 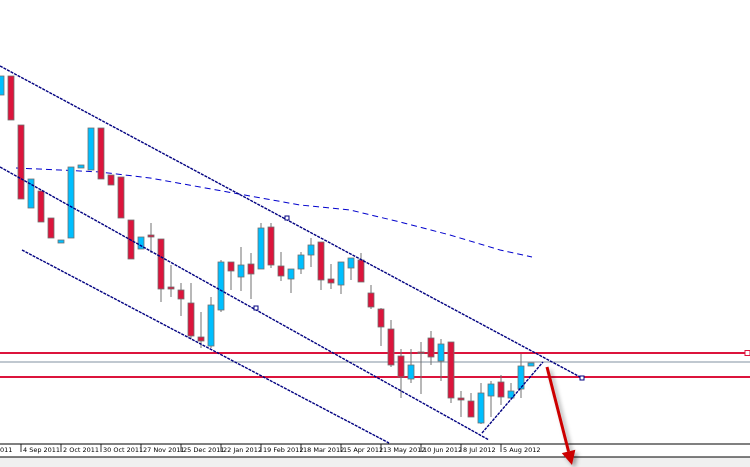 What do you see at coordinates (274, 212) in the screenshot?
I see `moving-average-line` at bounding box center [274, 212].